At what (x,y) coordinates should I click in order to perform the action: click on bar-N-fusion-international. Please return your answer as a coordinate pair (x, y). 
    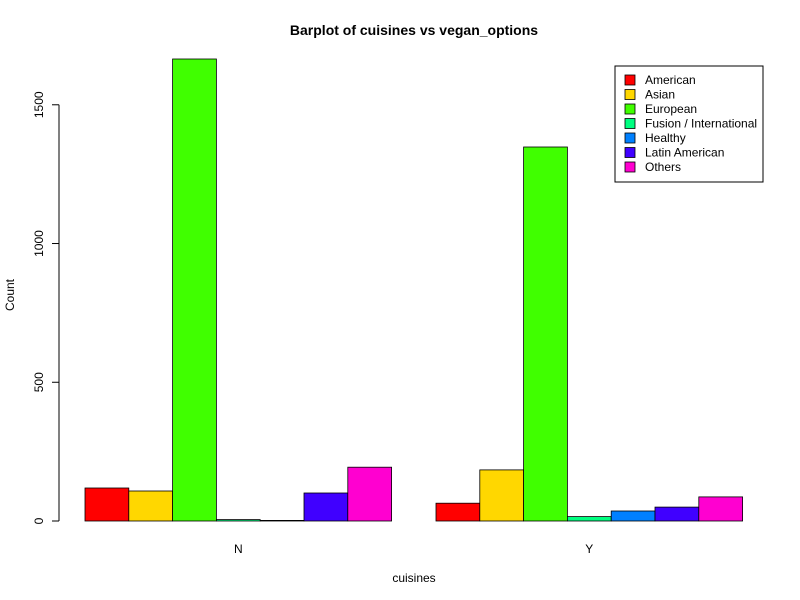
    Looking at the image, I should click on (238, 520).